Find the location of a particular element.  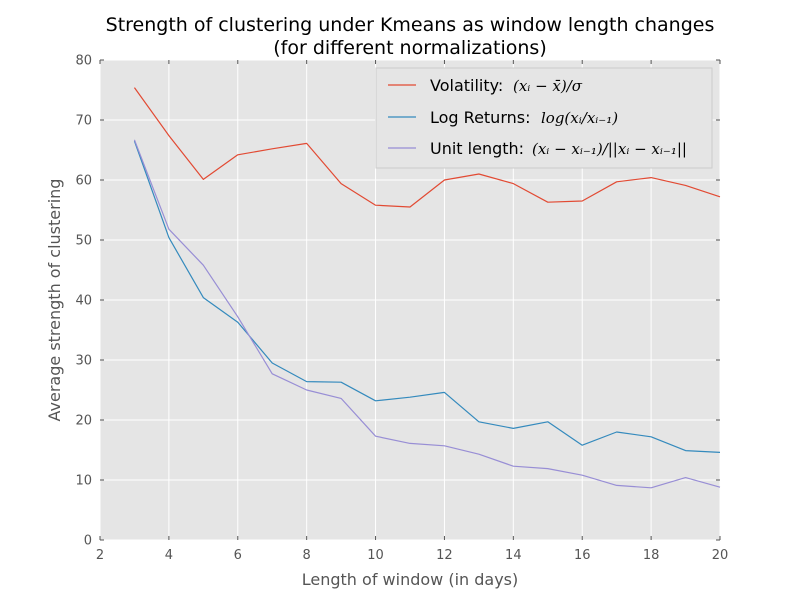

y-tick-label: 10 is located at coordinates (83, 481).